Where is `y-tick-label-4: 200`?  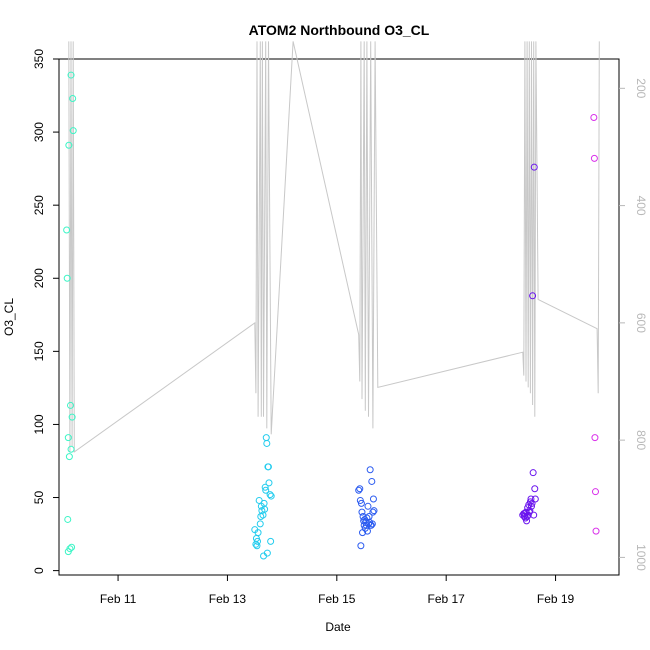 y-tick-label-4: 200 is located at coordinates (39, 278).